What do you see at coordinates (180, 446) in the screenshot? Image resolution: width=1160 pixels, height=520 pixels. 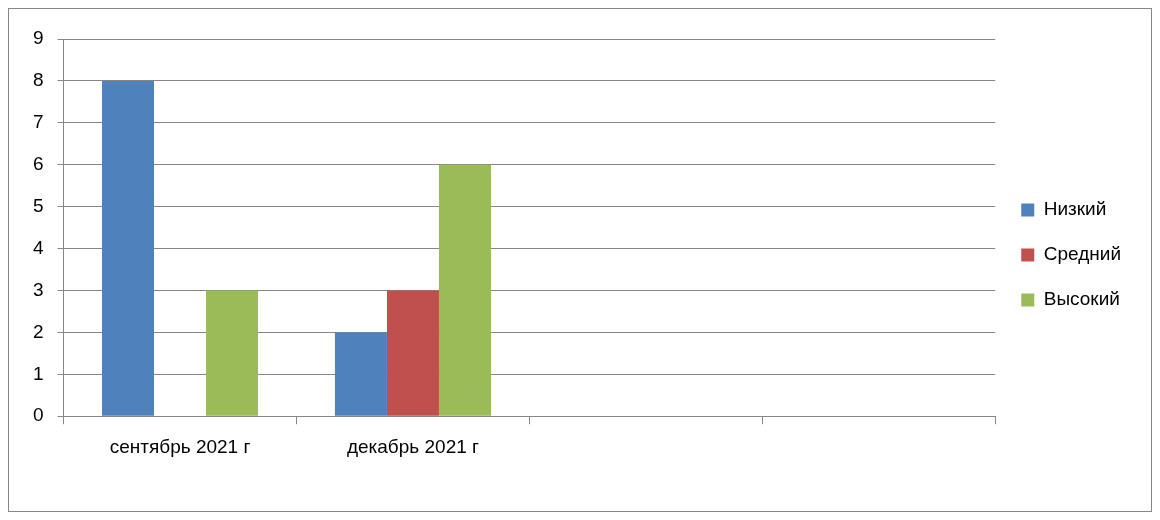 I see `x-tick-label: сентябрь 2021 г` at bounding box center [180, 446].